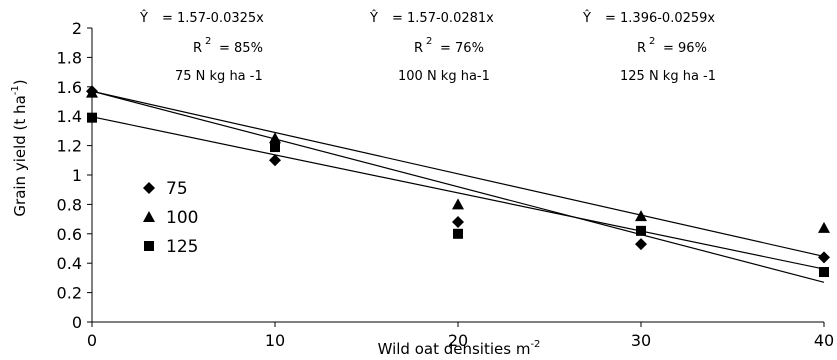 The image size is (837, 360). Describe the element at coordinates (69, 116) in the screenshot. I see `y-tick-label: 1.4` at that location.